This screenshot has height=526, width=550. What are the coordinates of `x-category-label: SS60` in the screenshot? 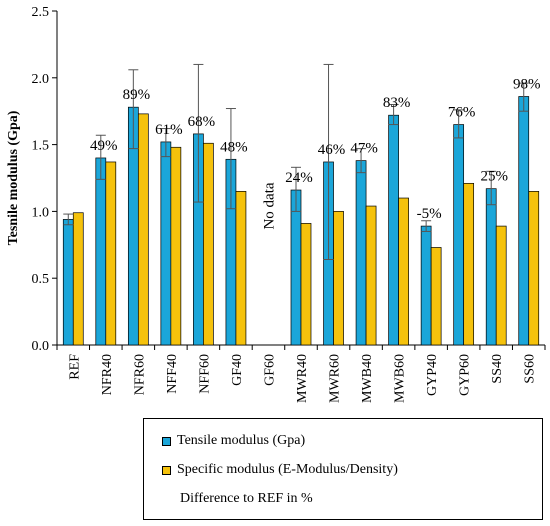 It's located at (530, 369).